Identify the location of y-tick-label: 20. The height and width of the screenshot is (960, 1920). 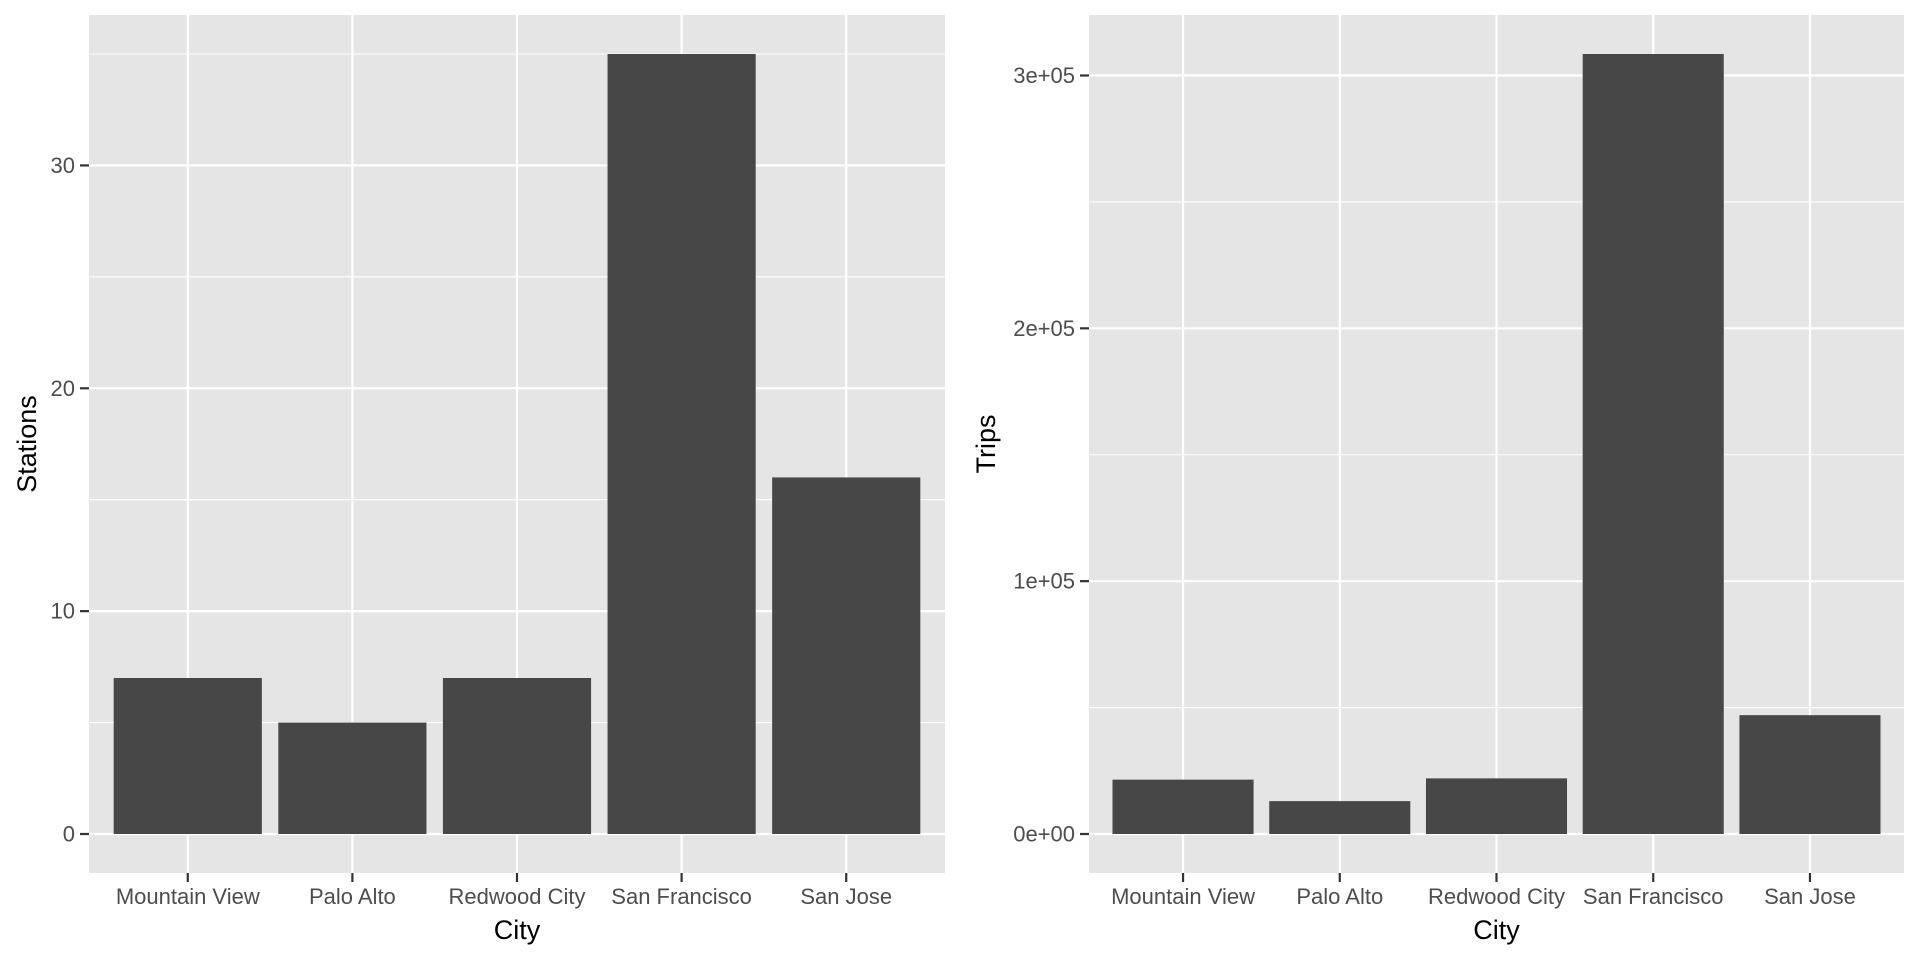
(63, 388).